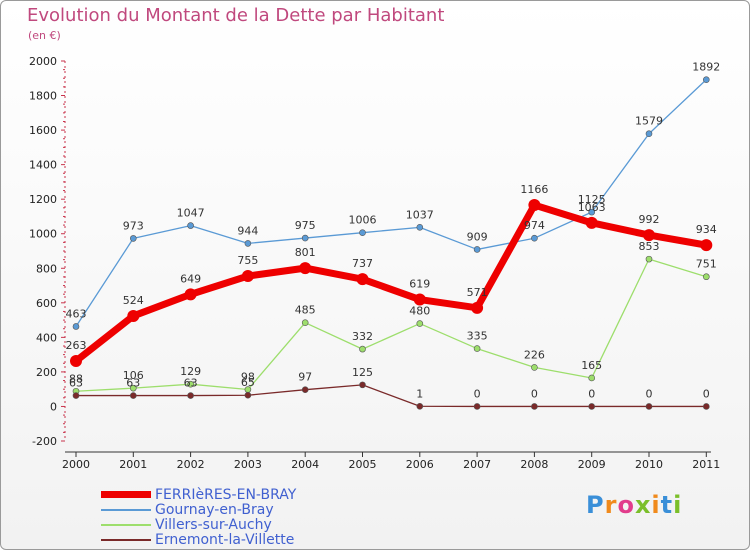 This screenshot has height=550, width=750. Describe the element at coordinates (46, 268) in the screenshot. I see `y-tick-label: 800` at that location.